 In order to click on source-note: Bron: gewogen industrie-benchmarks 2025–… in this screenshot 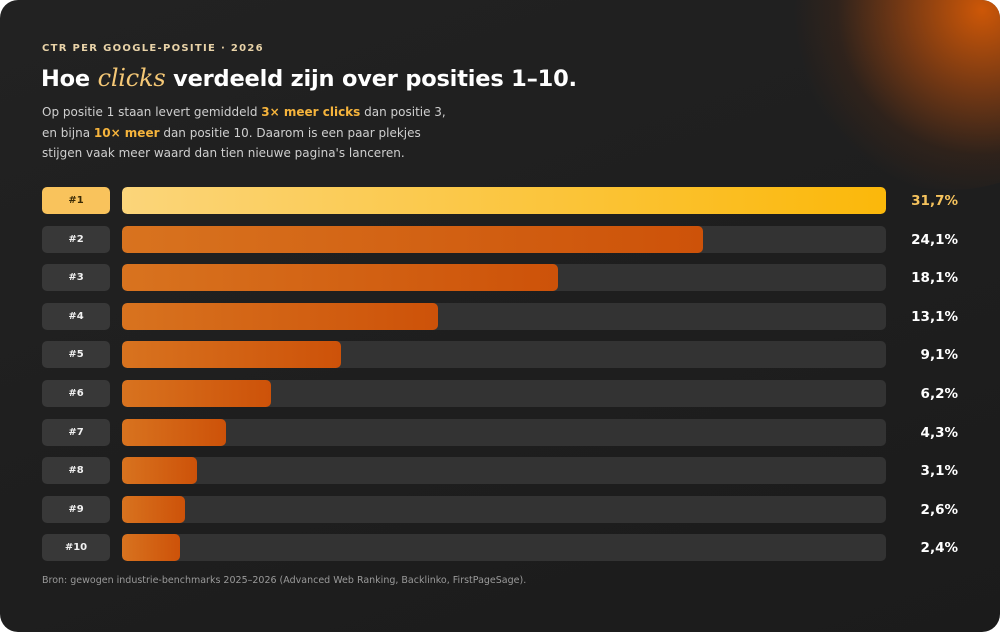, I will do `click(284, 580)`.